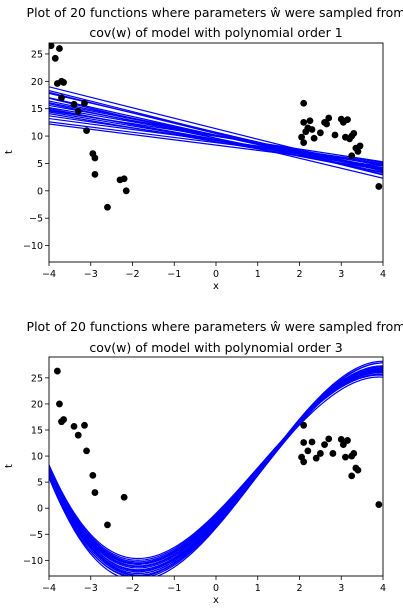 The image size is (403, 612). Describe the element at coordinates (37, 109) in the screenshot. I see `y-tick-label: 15` at that location.